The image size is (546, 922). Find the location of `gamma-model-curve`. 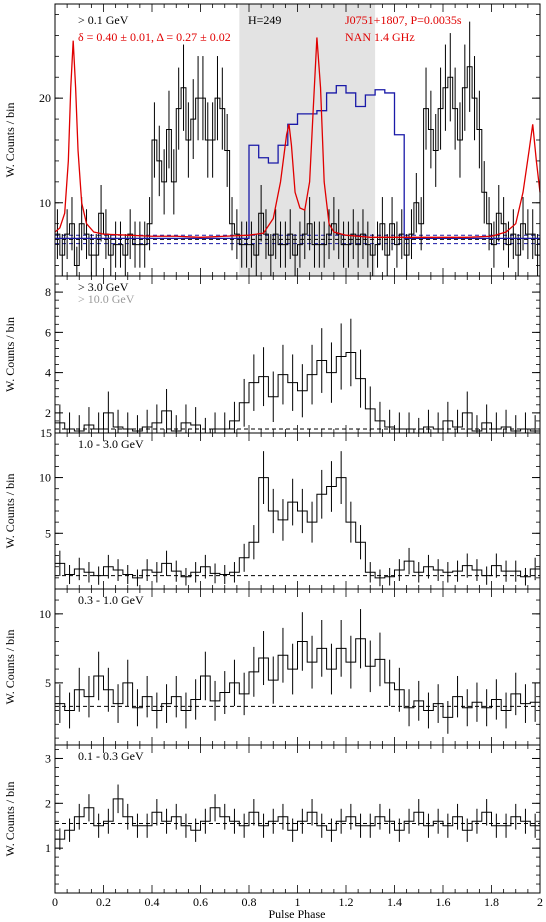

gamma-model-curve is located at coordinates (297, 161).